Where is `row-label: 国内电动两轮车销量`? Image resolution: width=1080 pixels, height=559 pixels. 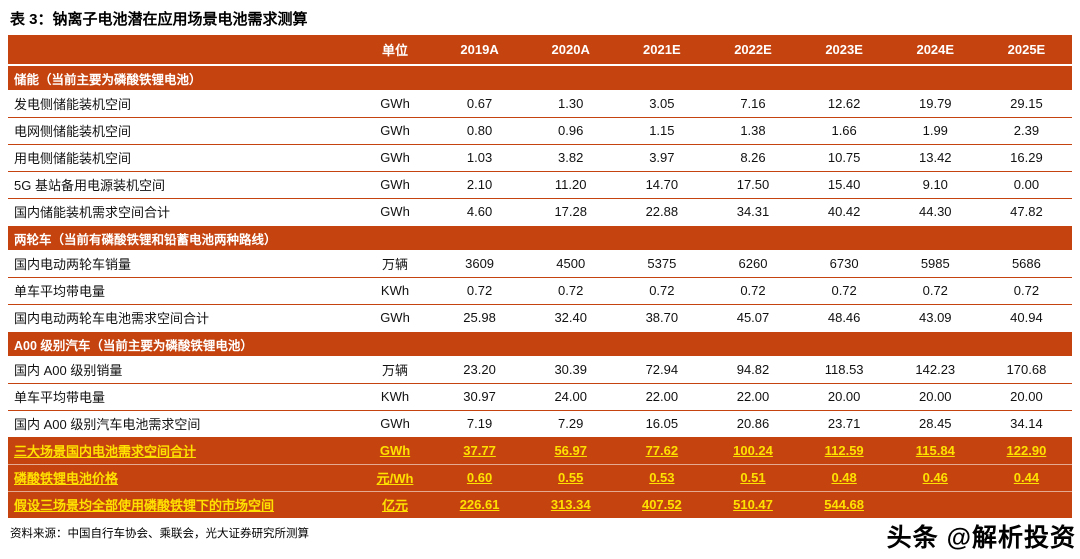 row-label: 国内电动两轮车销量 is located at coordinates (182, 264).